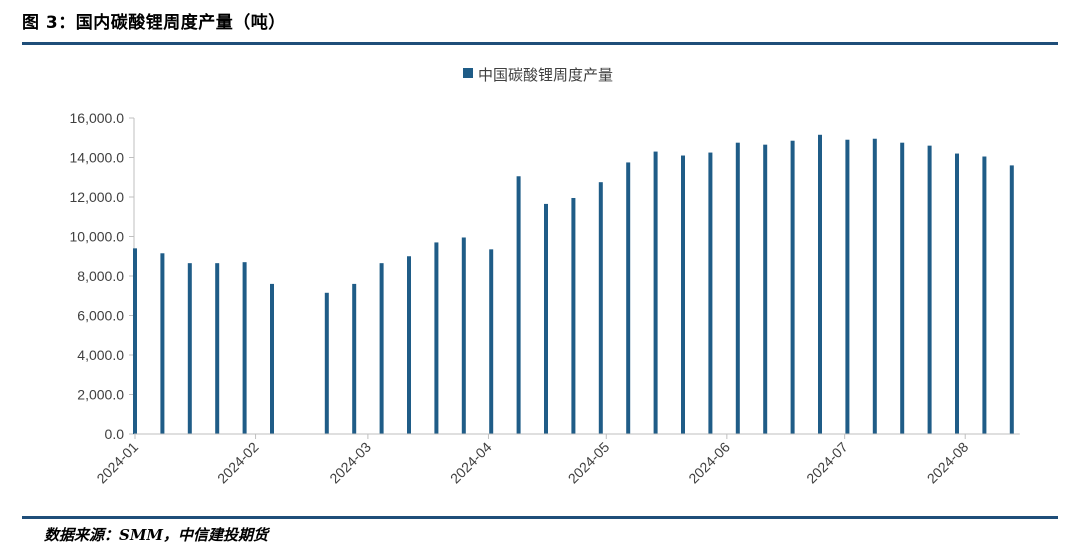 Image resolution: width=1080 pixels, height=560 pixels. Describe the element at coordinates (100, 355) in the screenshot. I see `y-tick-label: 4,000.0` at that location.